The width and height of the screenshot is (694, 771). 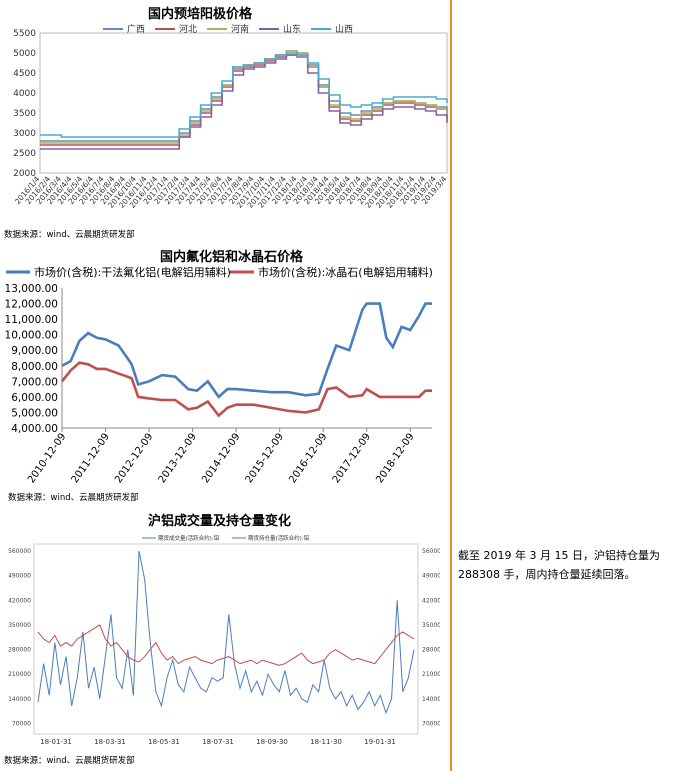 What do you see at coordinates (431, 650) in the screenshot?
I see `chart3-ytick-right: 280000` at bounding box center [431, 650].